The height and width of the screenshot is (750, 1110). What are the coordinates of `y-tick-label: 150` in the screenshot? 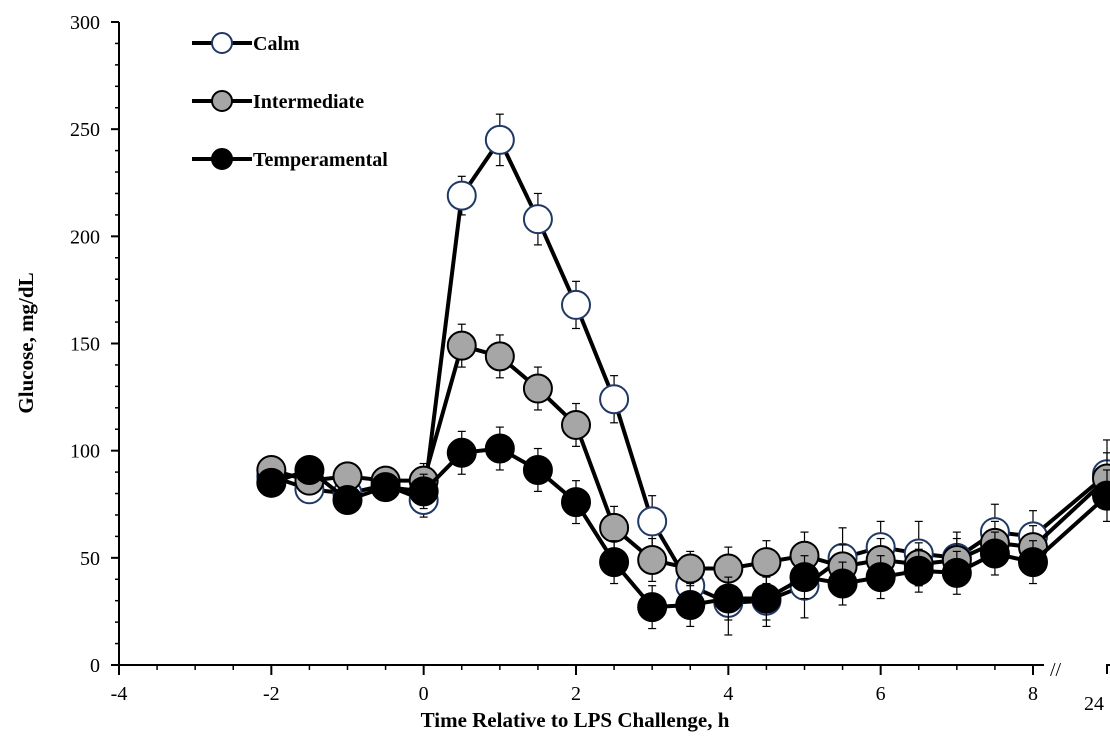 It's located at (85, 345).